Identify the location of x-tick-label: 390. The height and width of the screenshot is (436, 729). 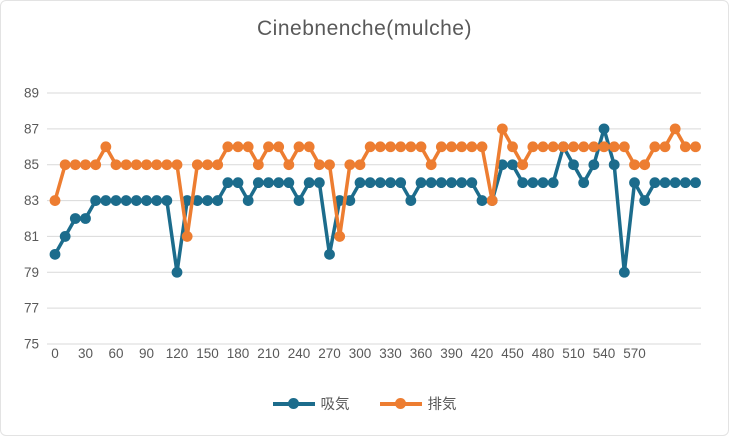
(451, 353).